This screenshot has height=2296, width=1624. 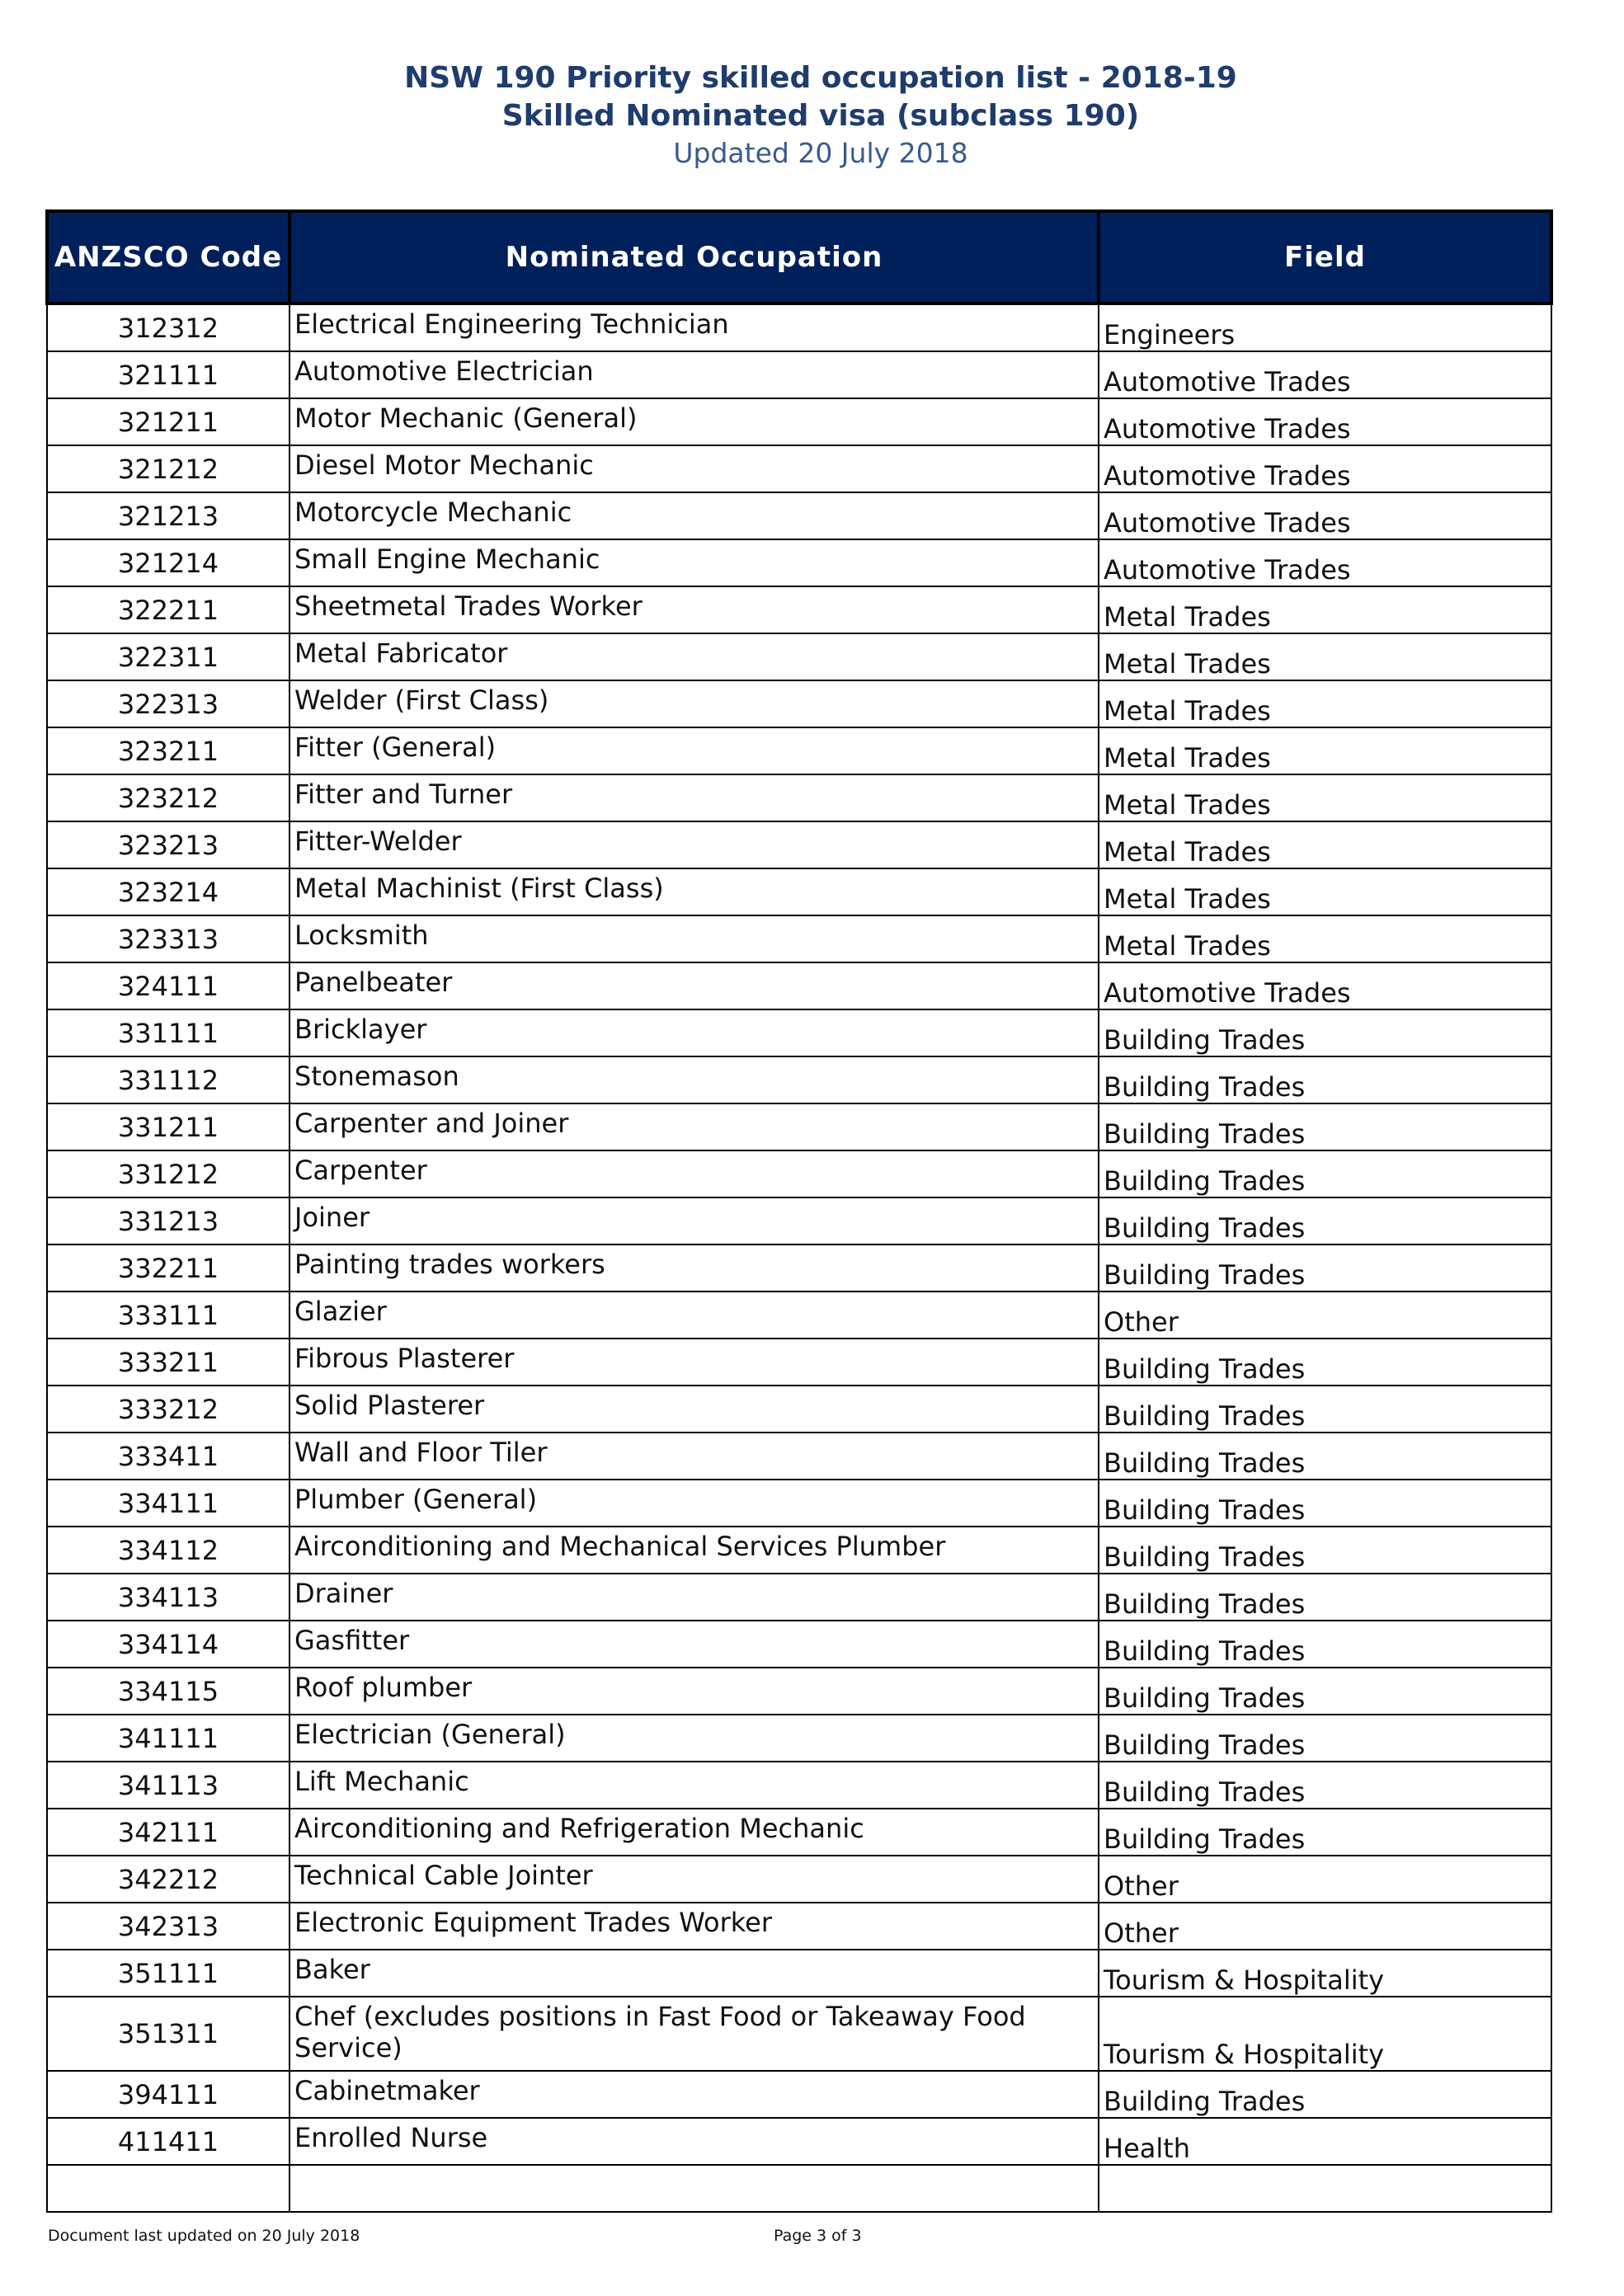 I want to click on occupation-cell: Metal Fabricator, so click(x=694, y=657).